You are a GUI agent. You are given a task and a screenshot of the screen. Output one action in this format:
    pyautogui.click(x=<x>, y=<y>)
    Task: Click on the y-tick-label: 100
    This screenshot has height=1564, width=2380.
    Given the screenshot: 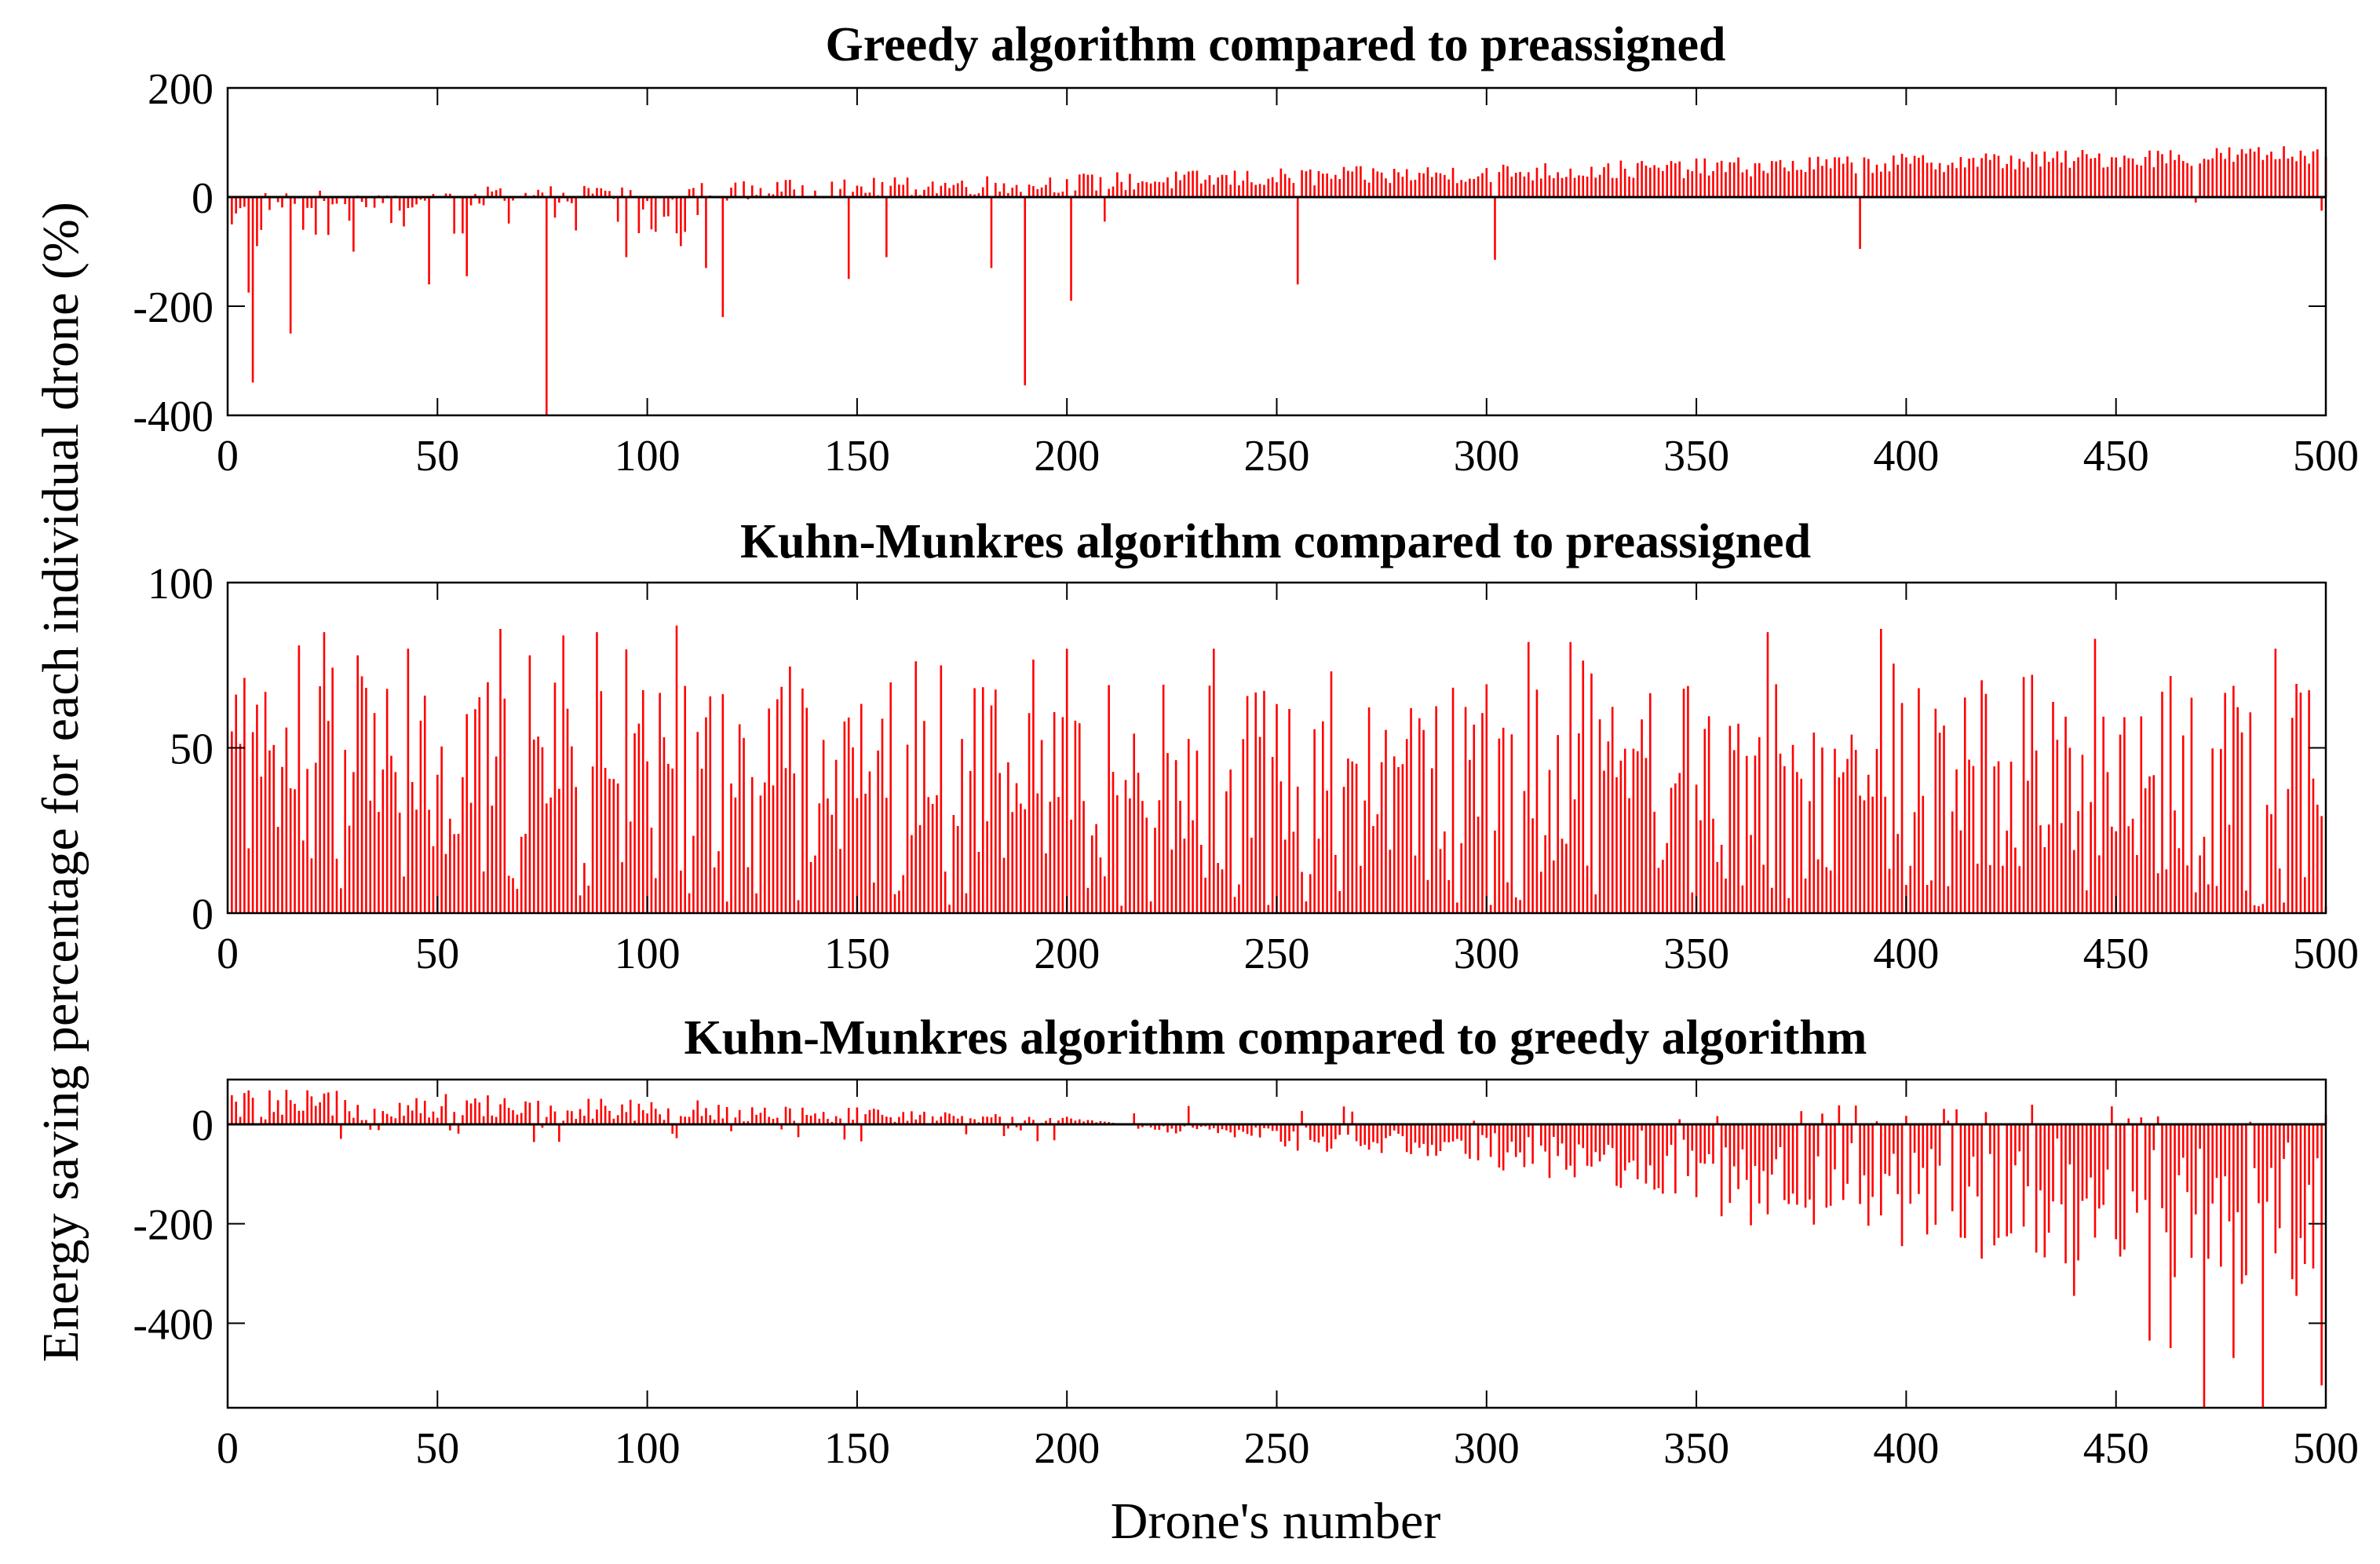 What is the action you would take?
    pyautogui.click(x=181, y=584)
    